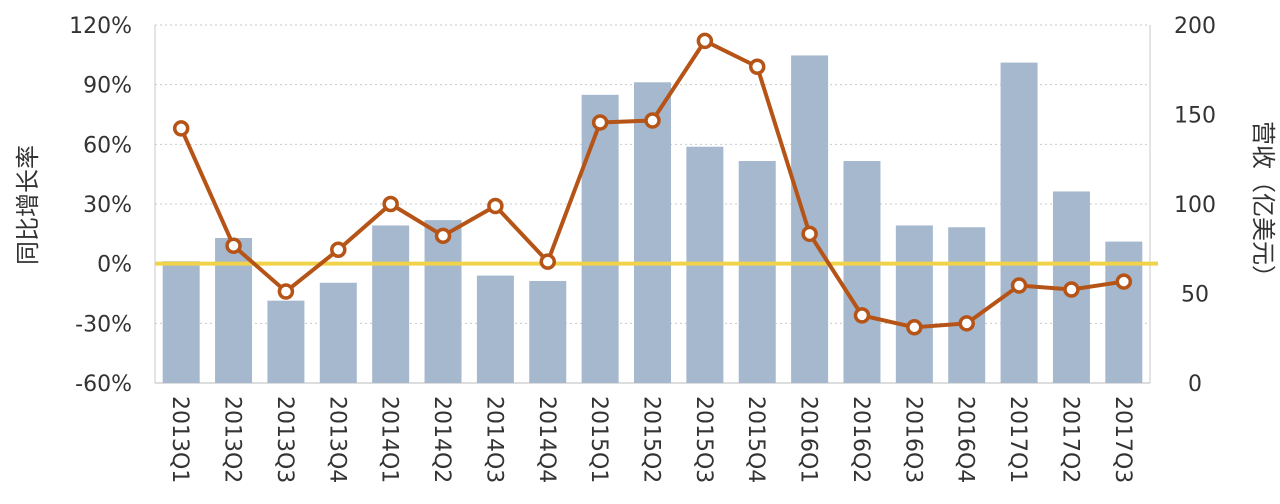 The image size is (1280, 504). Describe the element at coordinates (103, 384) in the screenshot. I see `y-left-tick-6: -60%` at that location.